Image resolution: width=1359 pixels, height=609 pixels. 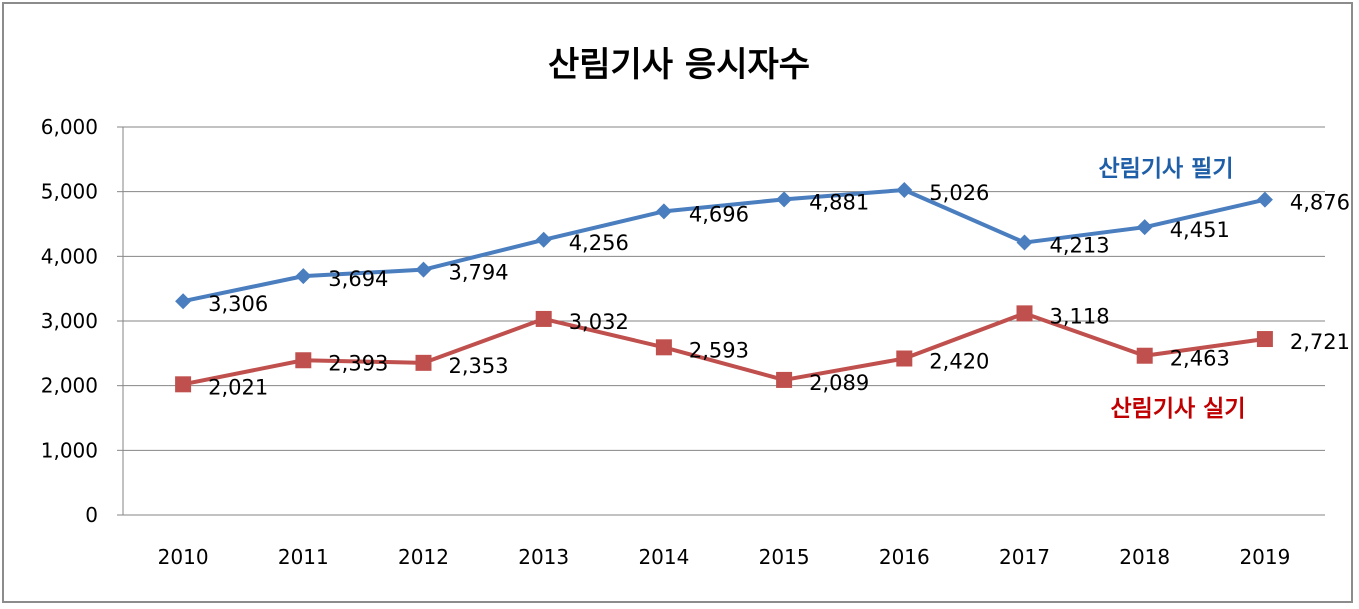 I want to click on data-label: 2,089, so click(x=839, y=383).